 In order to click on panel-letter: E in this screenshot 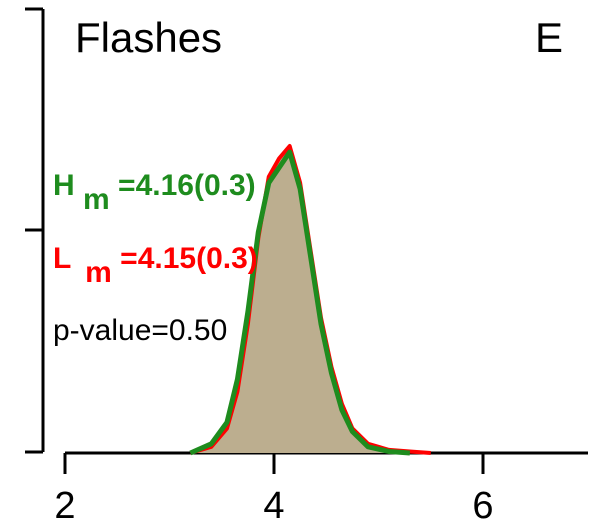, I will do `click(549, 37)`.